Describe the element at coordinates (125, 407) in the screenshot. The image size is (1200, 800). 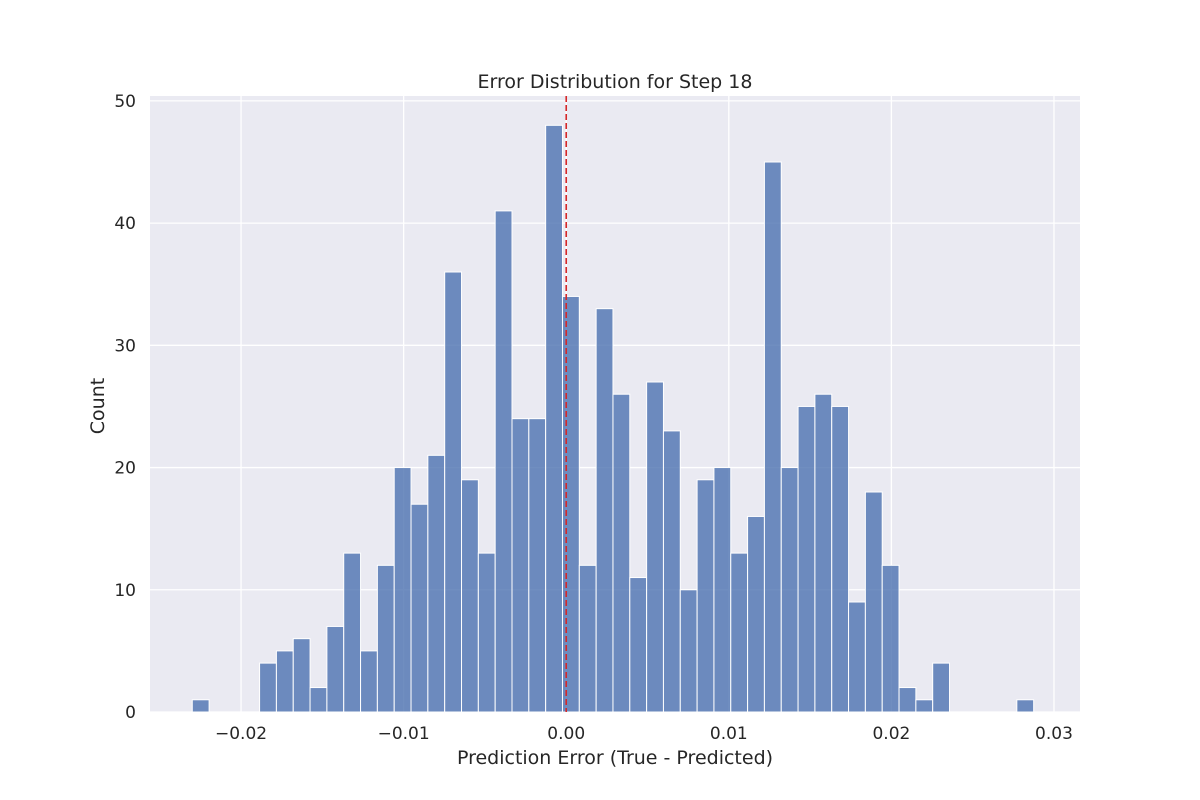
I see `y-axis-ticks: 0 10 20 30 40 50` at that location.